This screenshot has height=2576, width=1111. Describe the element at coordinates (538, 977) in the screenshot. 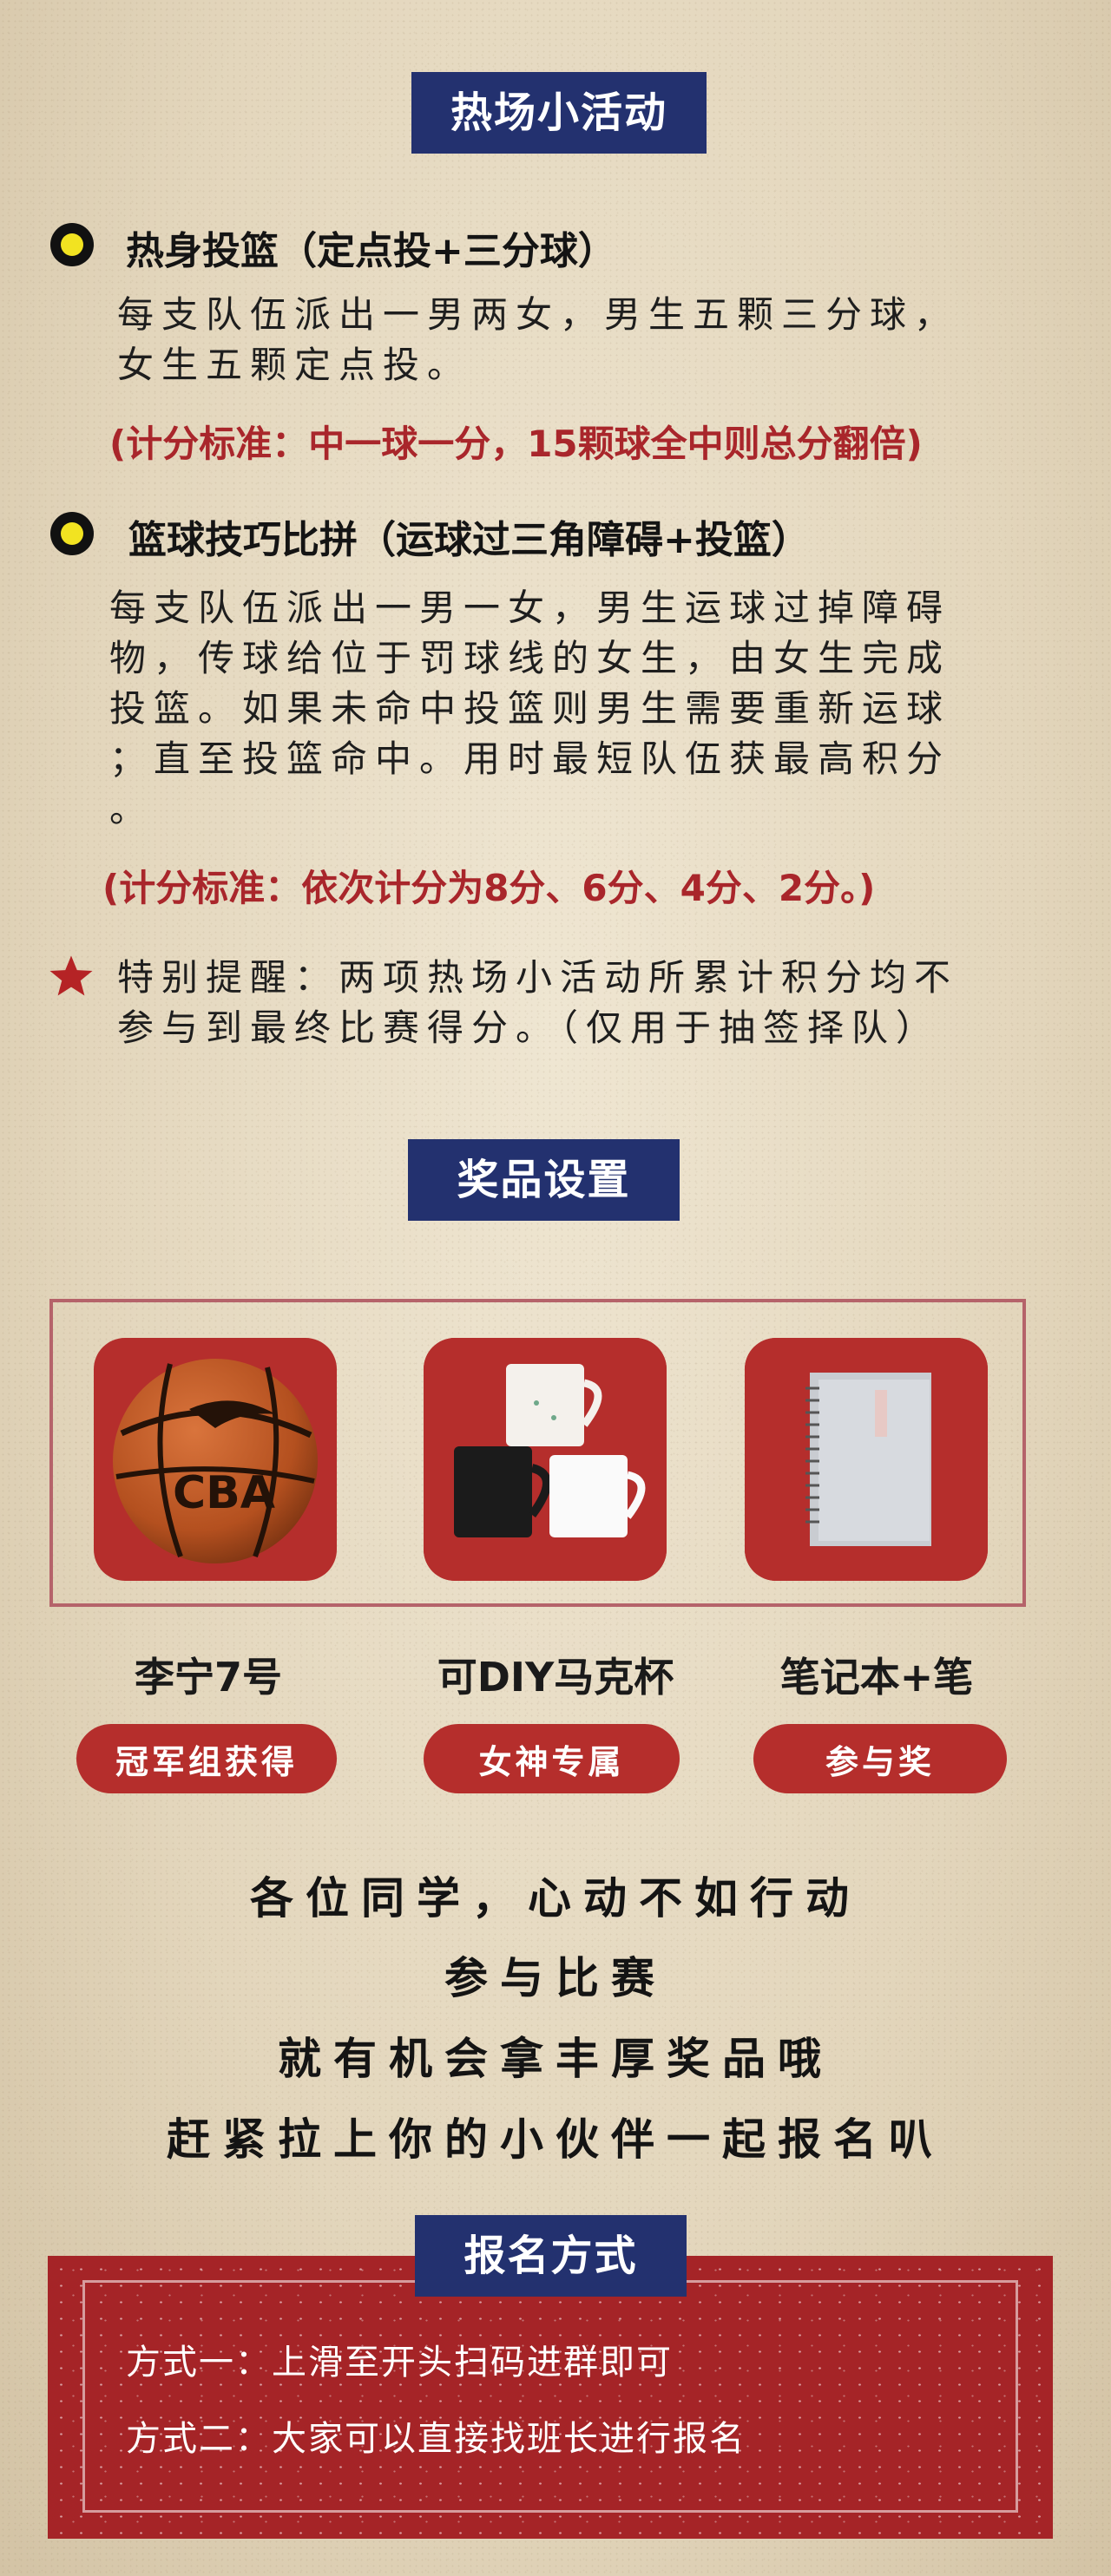

I see `reminder-line1: 特别提醒：两项热场小活动所累计积分均不` at that location.